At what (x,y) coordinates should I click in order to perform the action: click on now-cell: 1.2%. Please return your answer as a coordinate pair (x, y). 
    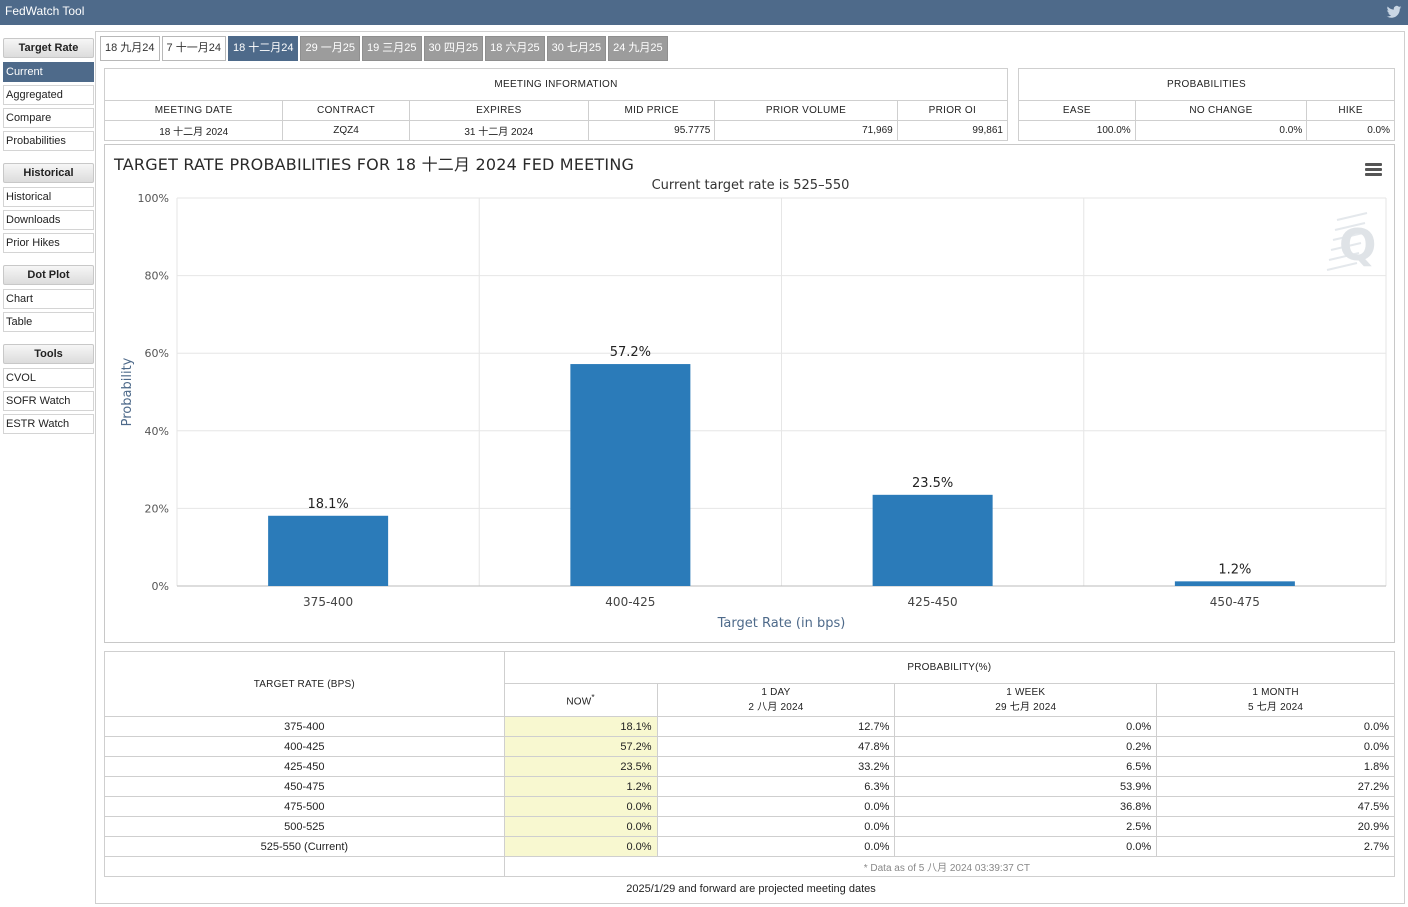
    Looking at the image, I should click on (580, 786).